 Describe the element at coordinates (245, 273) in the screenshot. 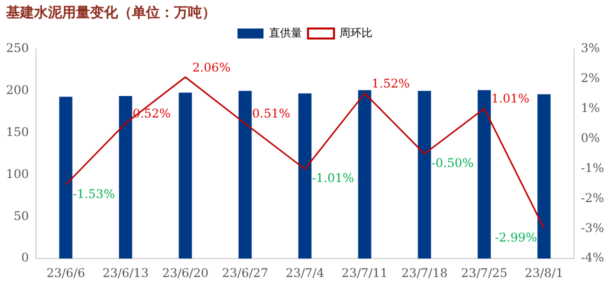

I see `x-tick-label: 23/6/27` at that location.